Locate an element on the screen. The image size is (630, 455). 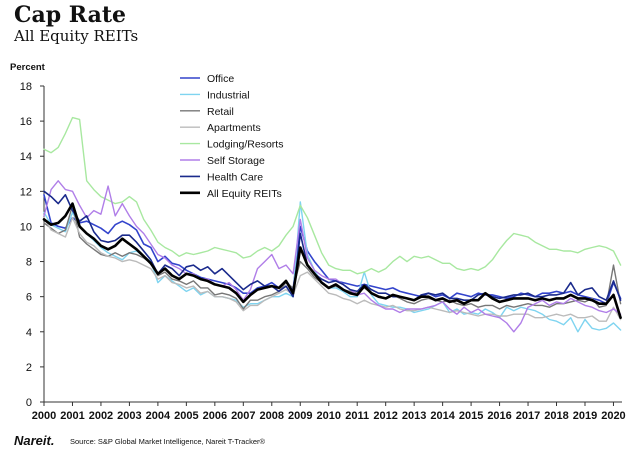
chart-title: Cap Rate is located at coordinates (70, 15).